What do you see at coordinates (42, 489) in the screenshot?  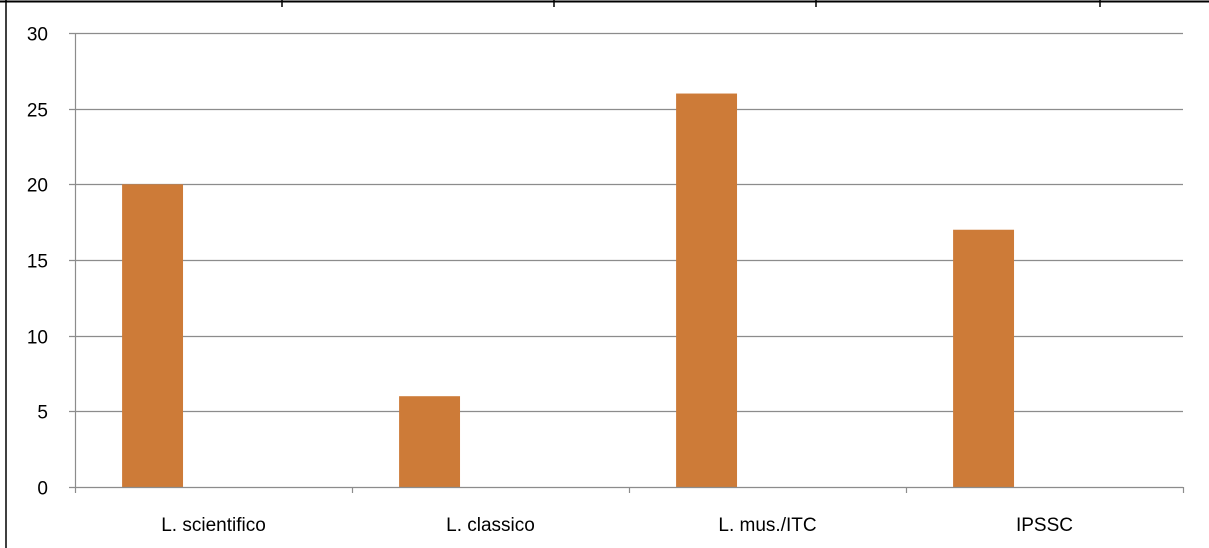 I see `y-tick-label: 0` at bounding box center [42, 489].